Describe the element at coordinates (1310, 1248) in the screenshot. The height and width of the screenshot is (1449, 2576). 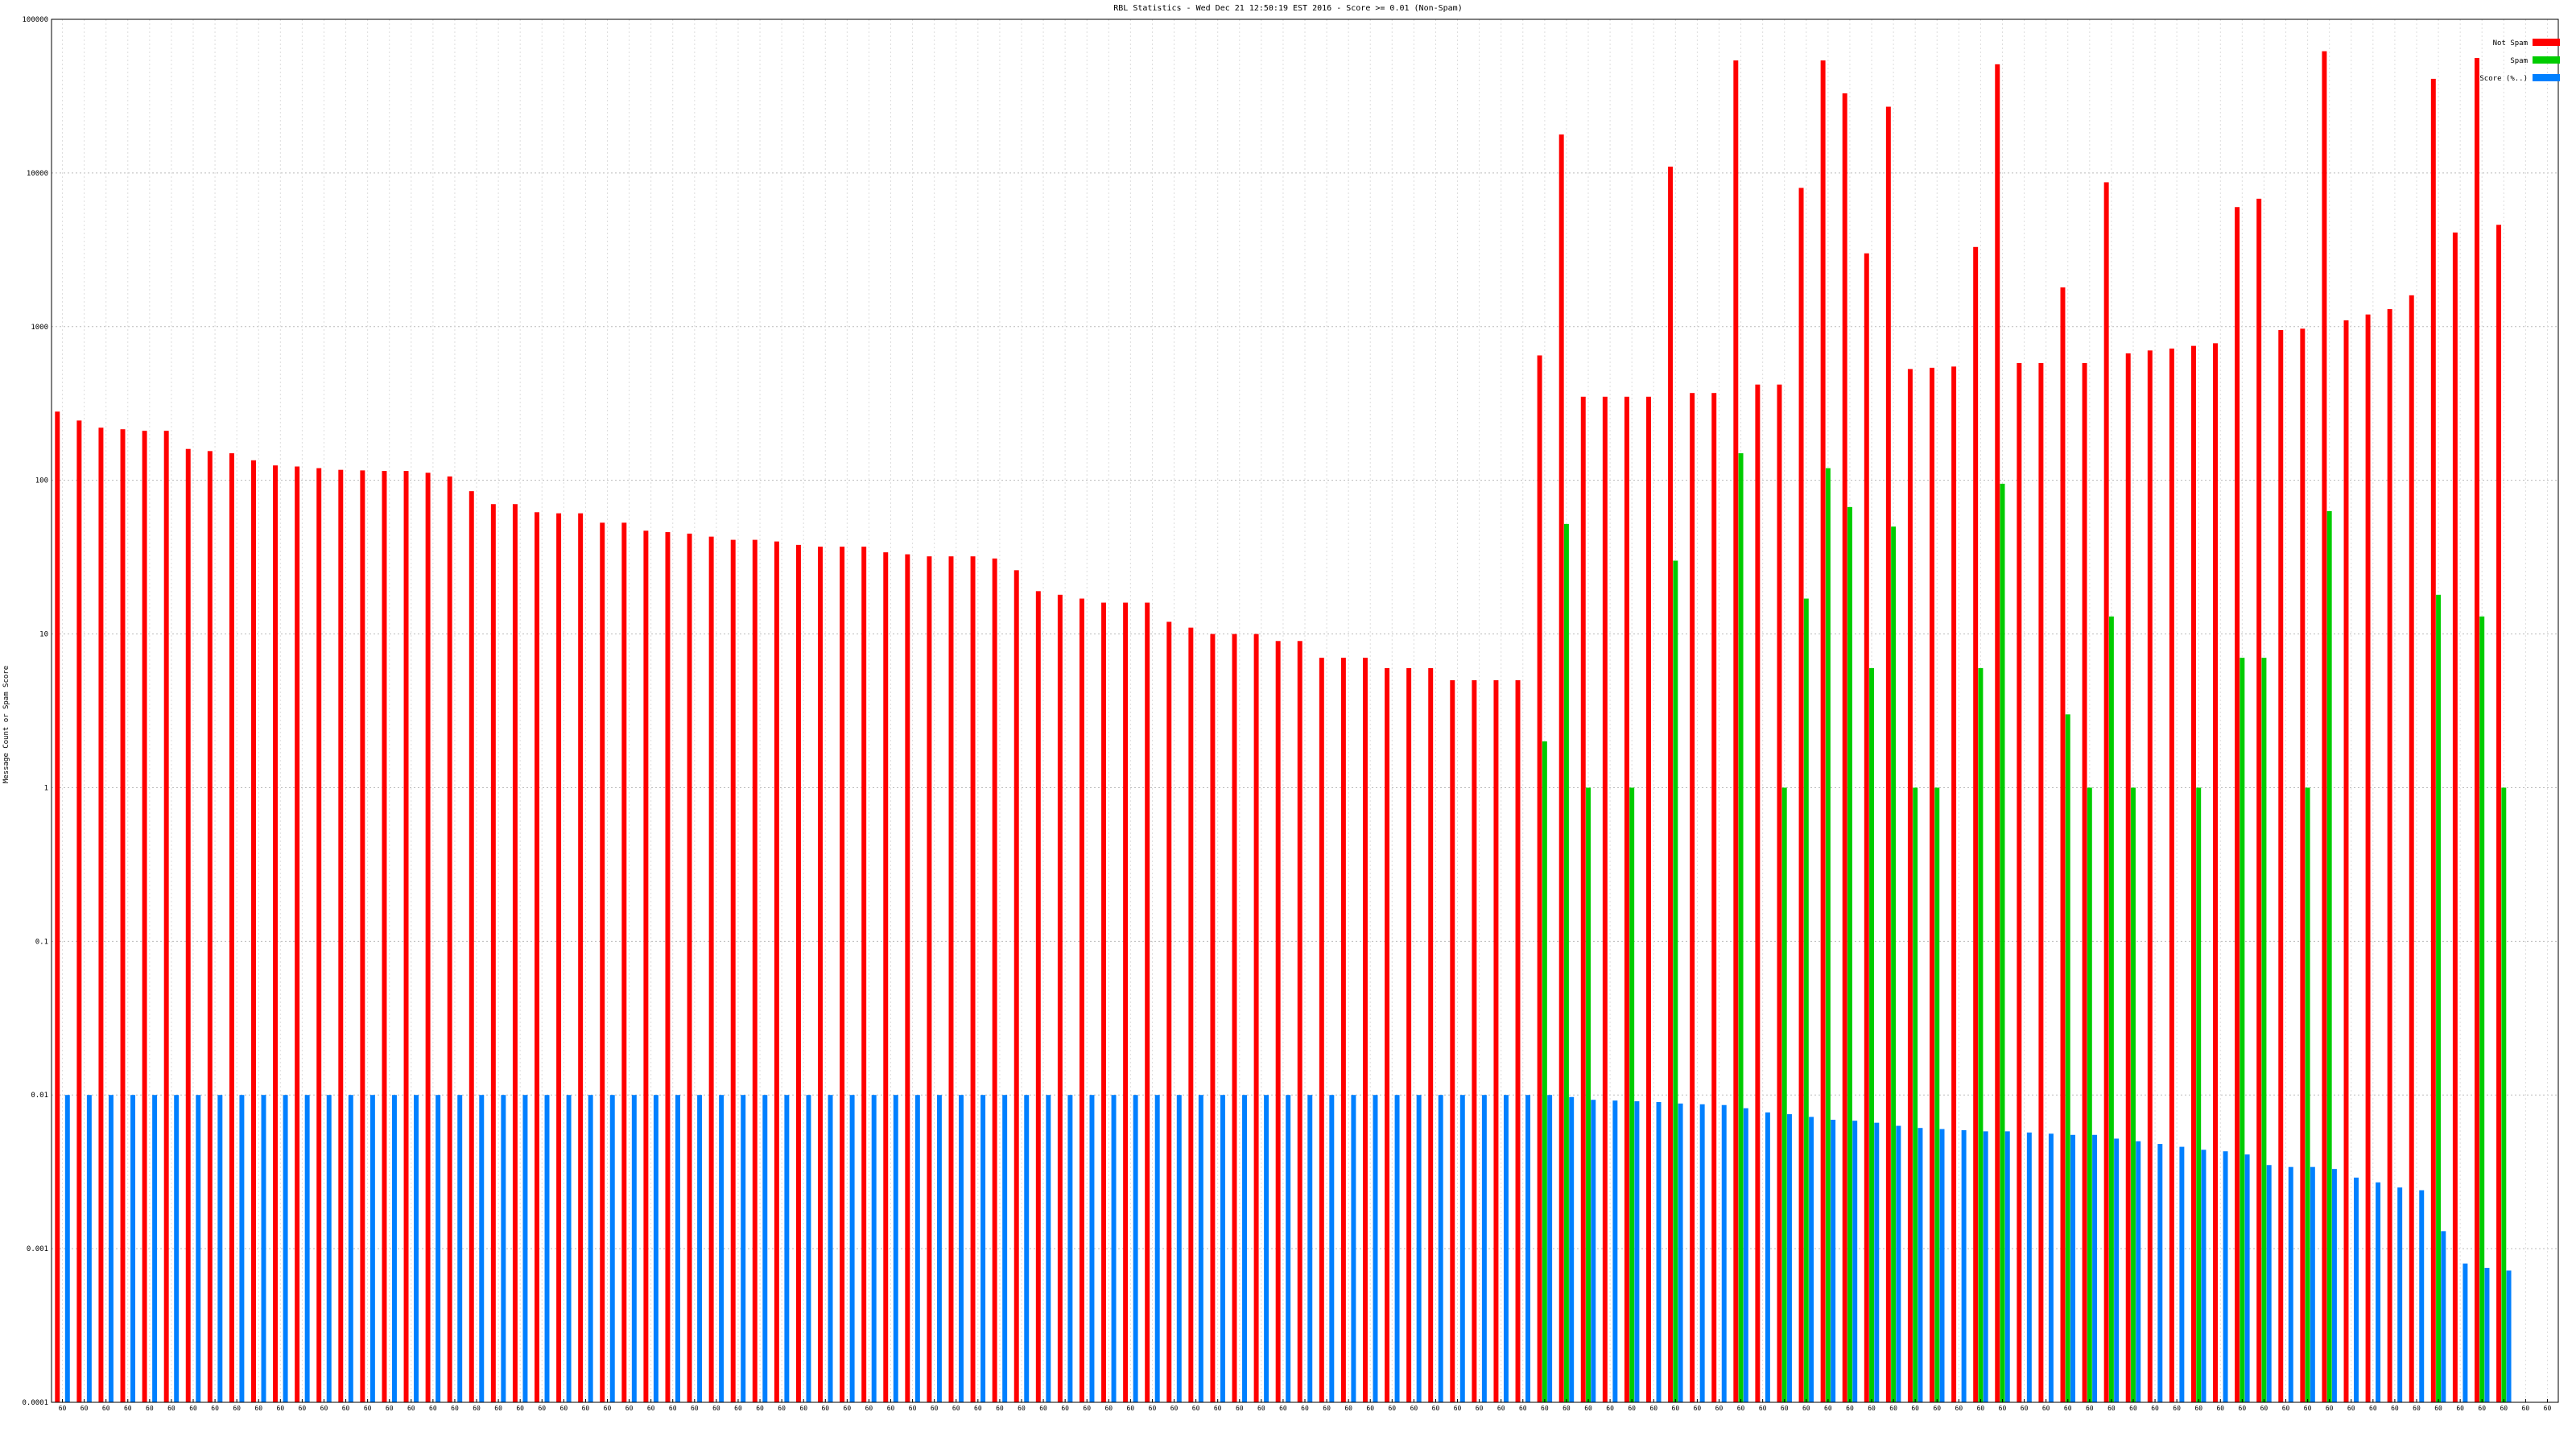
I see `bar-score--57` at that location.